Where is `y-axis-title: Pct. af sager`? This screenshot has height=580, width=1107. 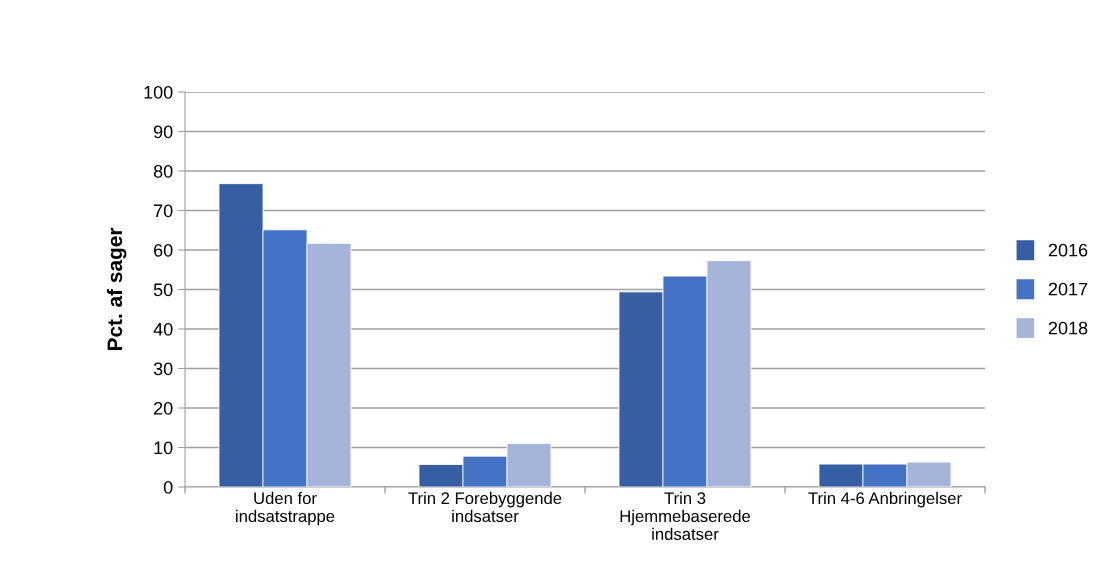 y-axis-title: Pct. af sager is located at coordinates (116, 289).